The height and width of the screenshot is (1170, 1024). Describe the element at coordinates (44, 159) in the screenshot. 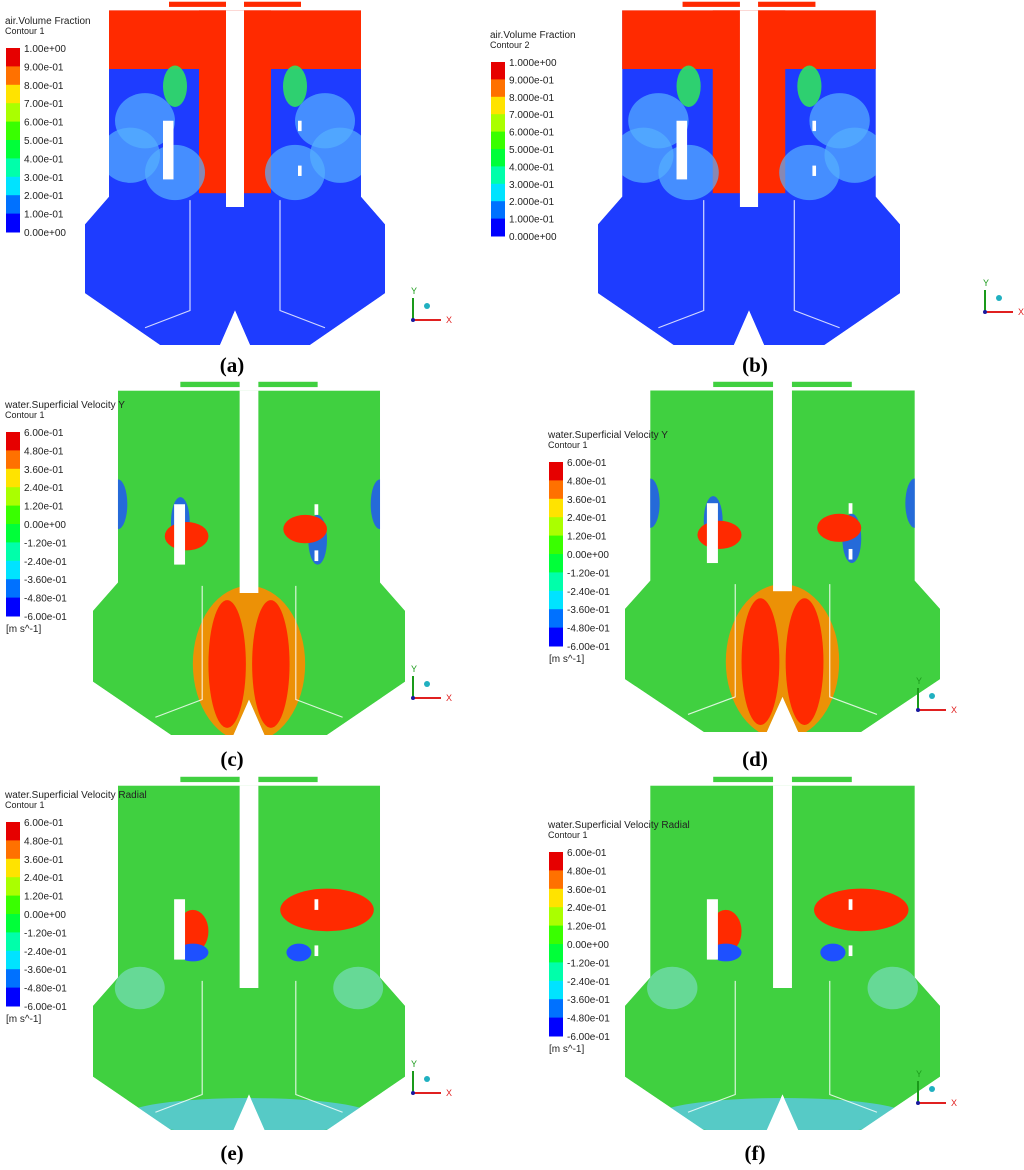

I see `legend-tick-label: 4.00e-01` at that location.